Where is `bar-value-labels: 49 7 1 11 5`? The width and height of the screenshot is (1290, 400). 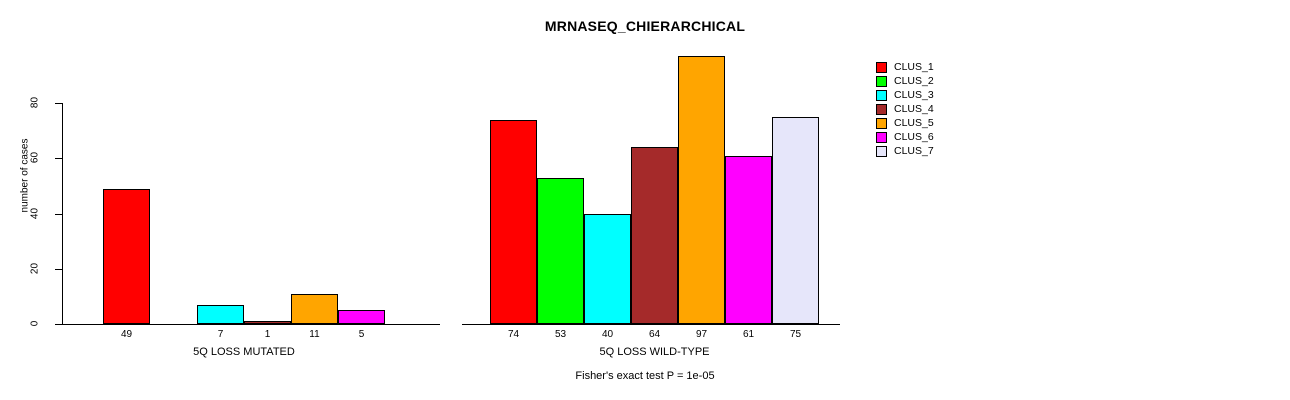 bar-value-labels: 49 7 1 11 5 is located at coordinates (244, 334).